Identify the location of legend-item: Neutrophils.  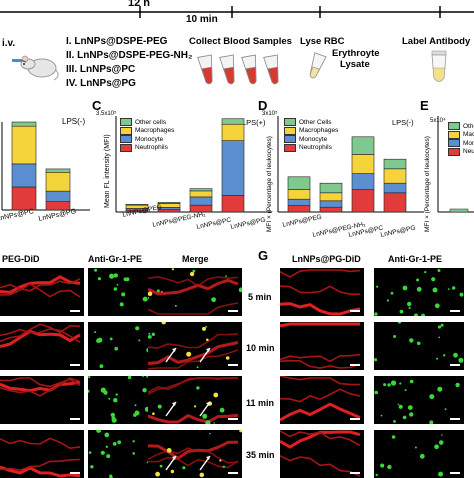
(147, 148).